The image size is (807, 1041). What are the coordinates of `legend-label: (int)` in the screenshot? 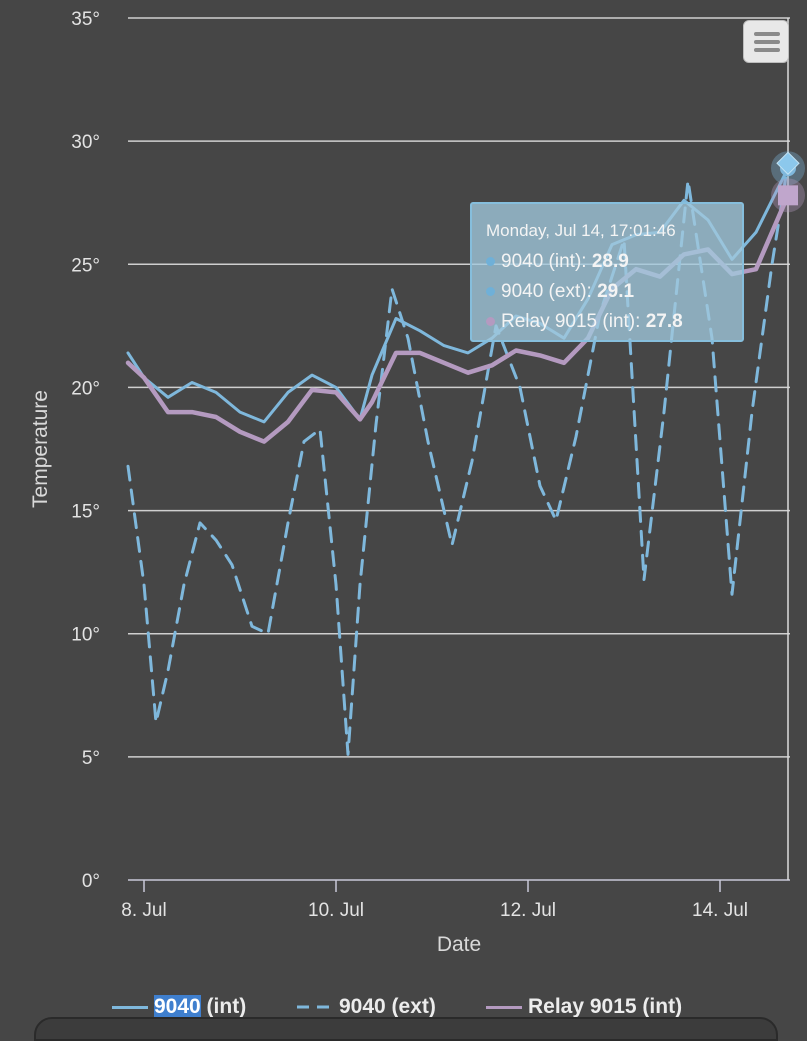 It's located at (223, 1006).